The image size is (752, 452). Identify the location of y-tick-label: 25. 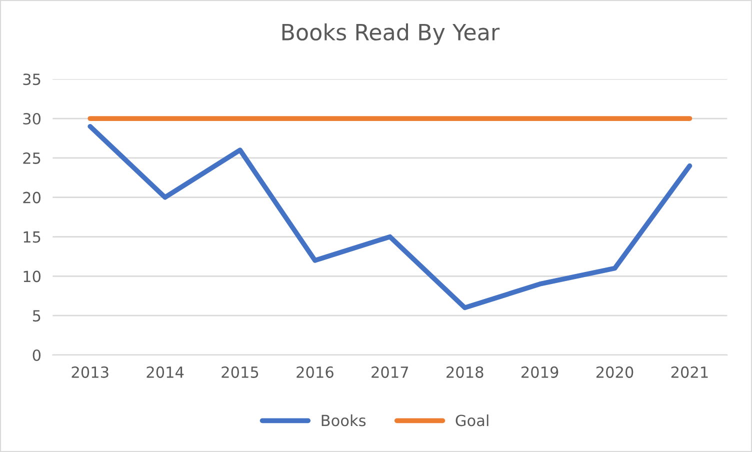
(31, 158).